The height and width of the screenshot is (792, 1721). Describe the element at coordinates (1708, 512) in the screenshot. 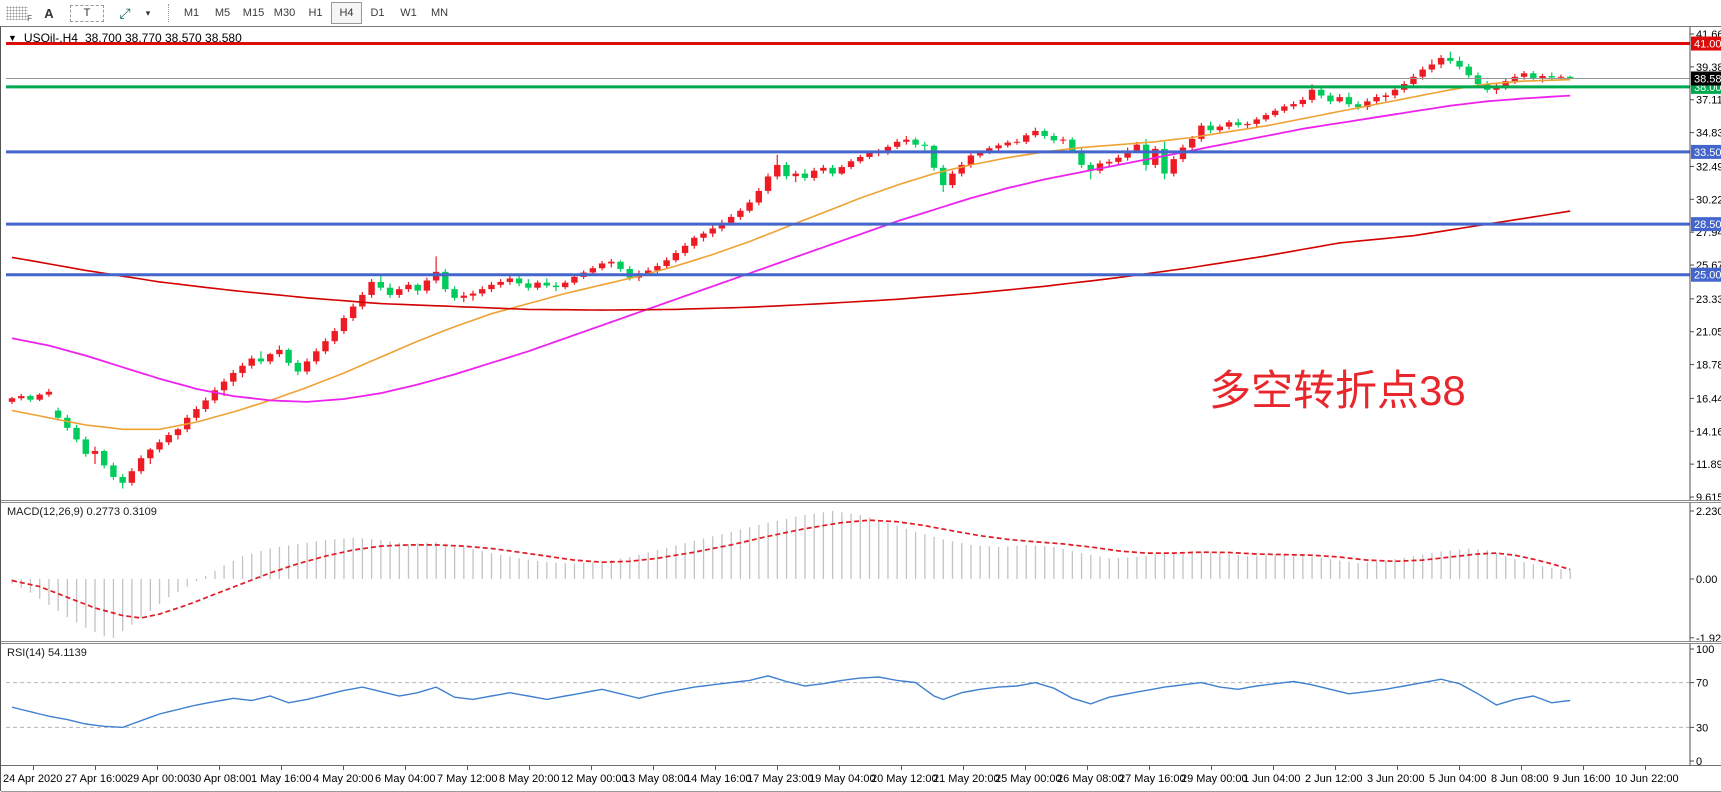

I see `svg-text: 2.2301` at that location.